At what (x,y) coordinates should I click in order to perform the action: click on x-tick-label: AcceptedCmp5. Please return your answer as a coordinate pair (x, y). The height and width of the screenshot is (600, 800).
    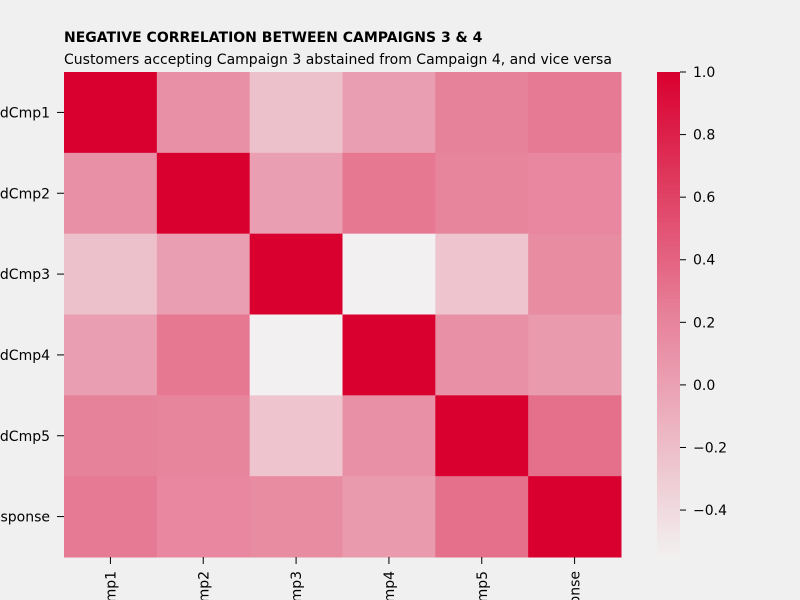
    Looking at the image, I should click on (483, 585).